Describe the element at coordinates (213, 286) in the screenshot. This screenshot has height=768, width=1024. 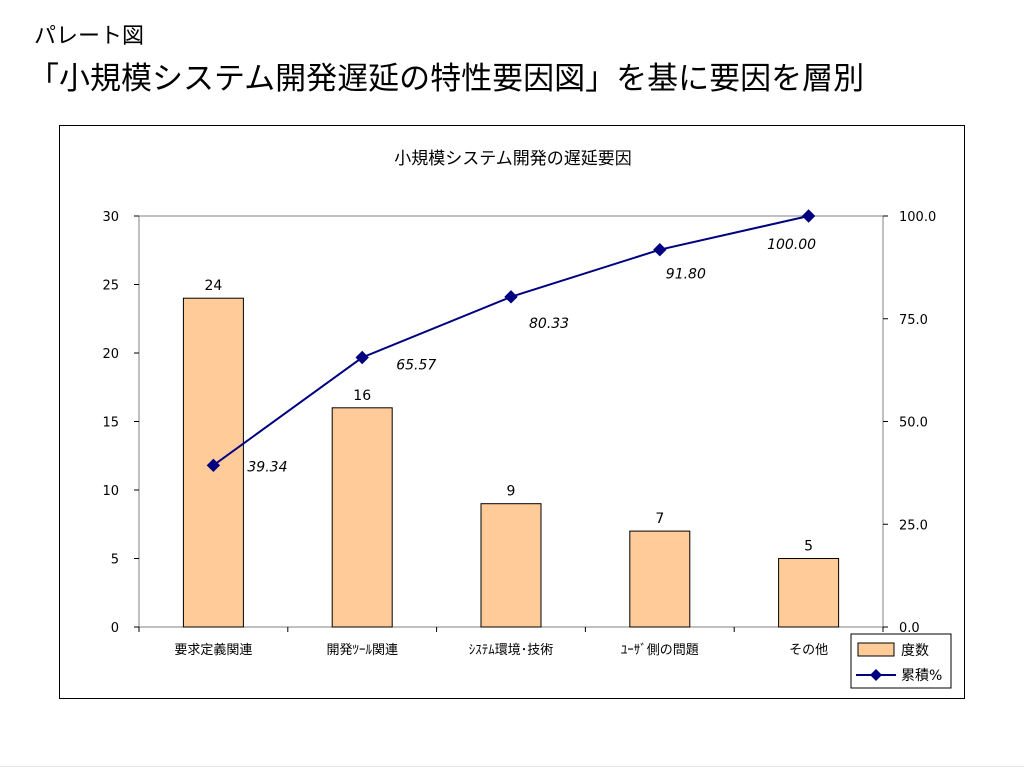
I see `bar-value-label: 24` at that location.